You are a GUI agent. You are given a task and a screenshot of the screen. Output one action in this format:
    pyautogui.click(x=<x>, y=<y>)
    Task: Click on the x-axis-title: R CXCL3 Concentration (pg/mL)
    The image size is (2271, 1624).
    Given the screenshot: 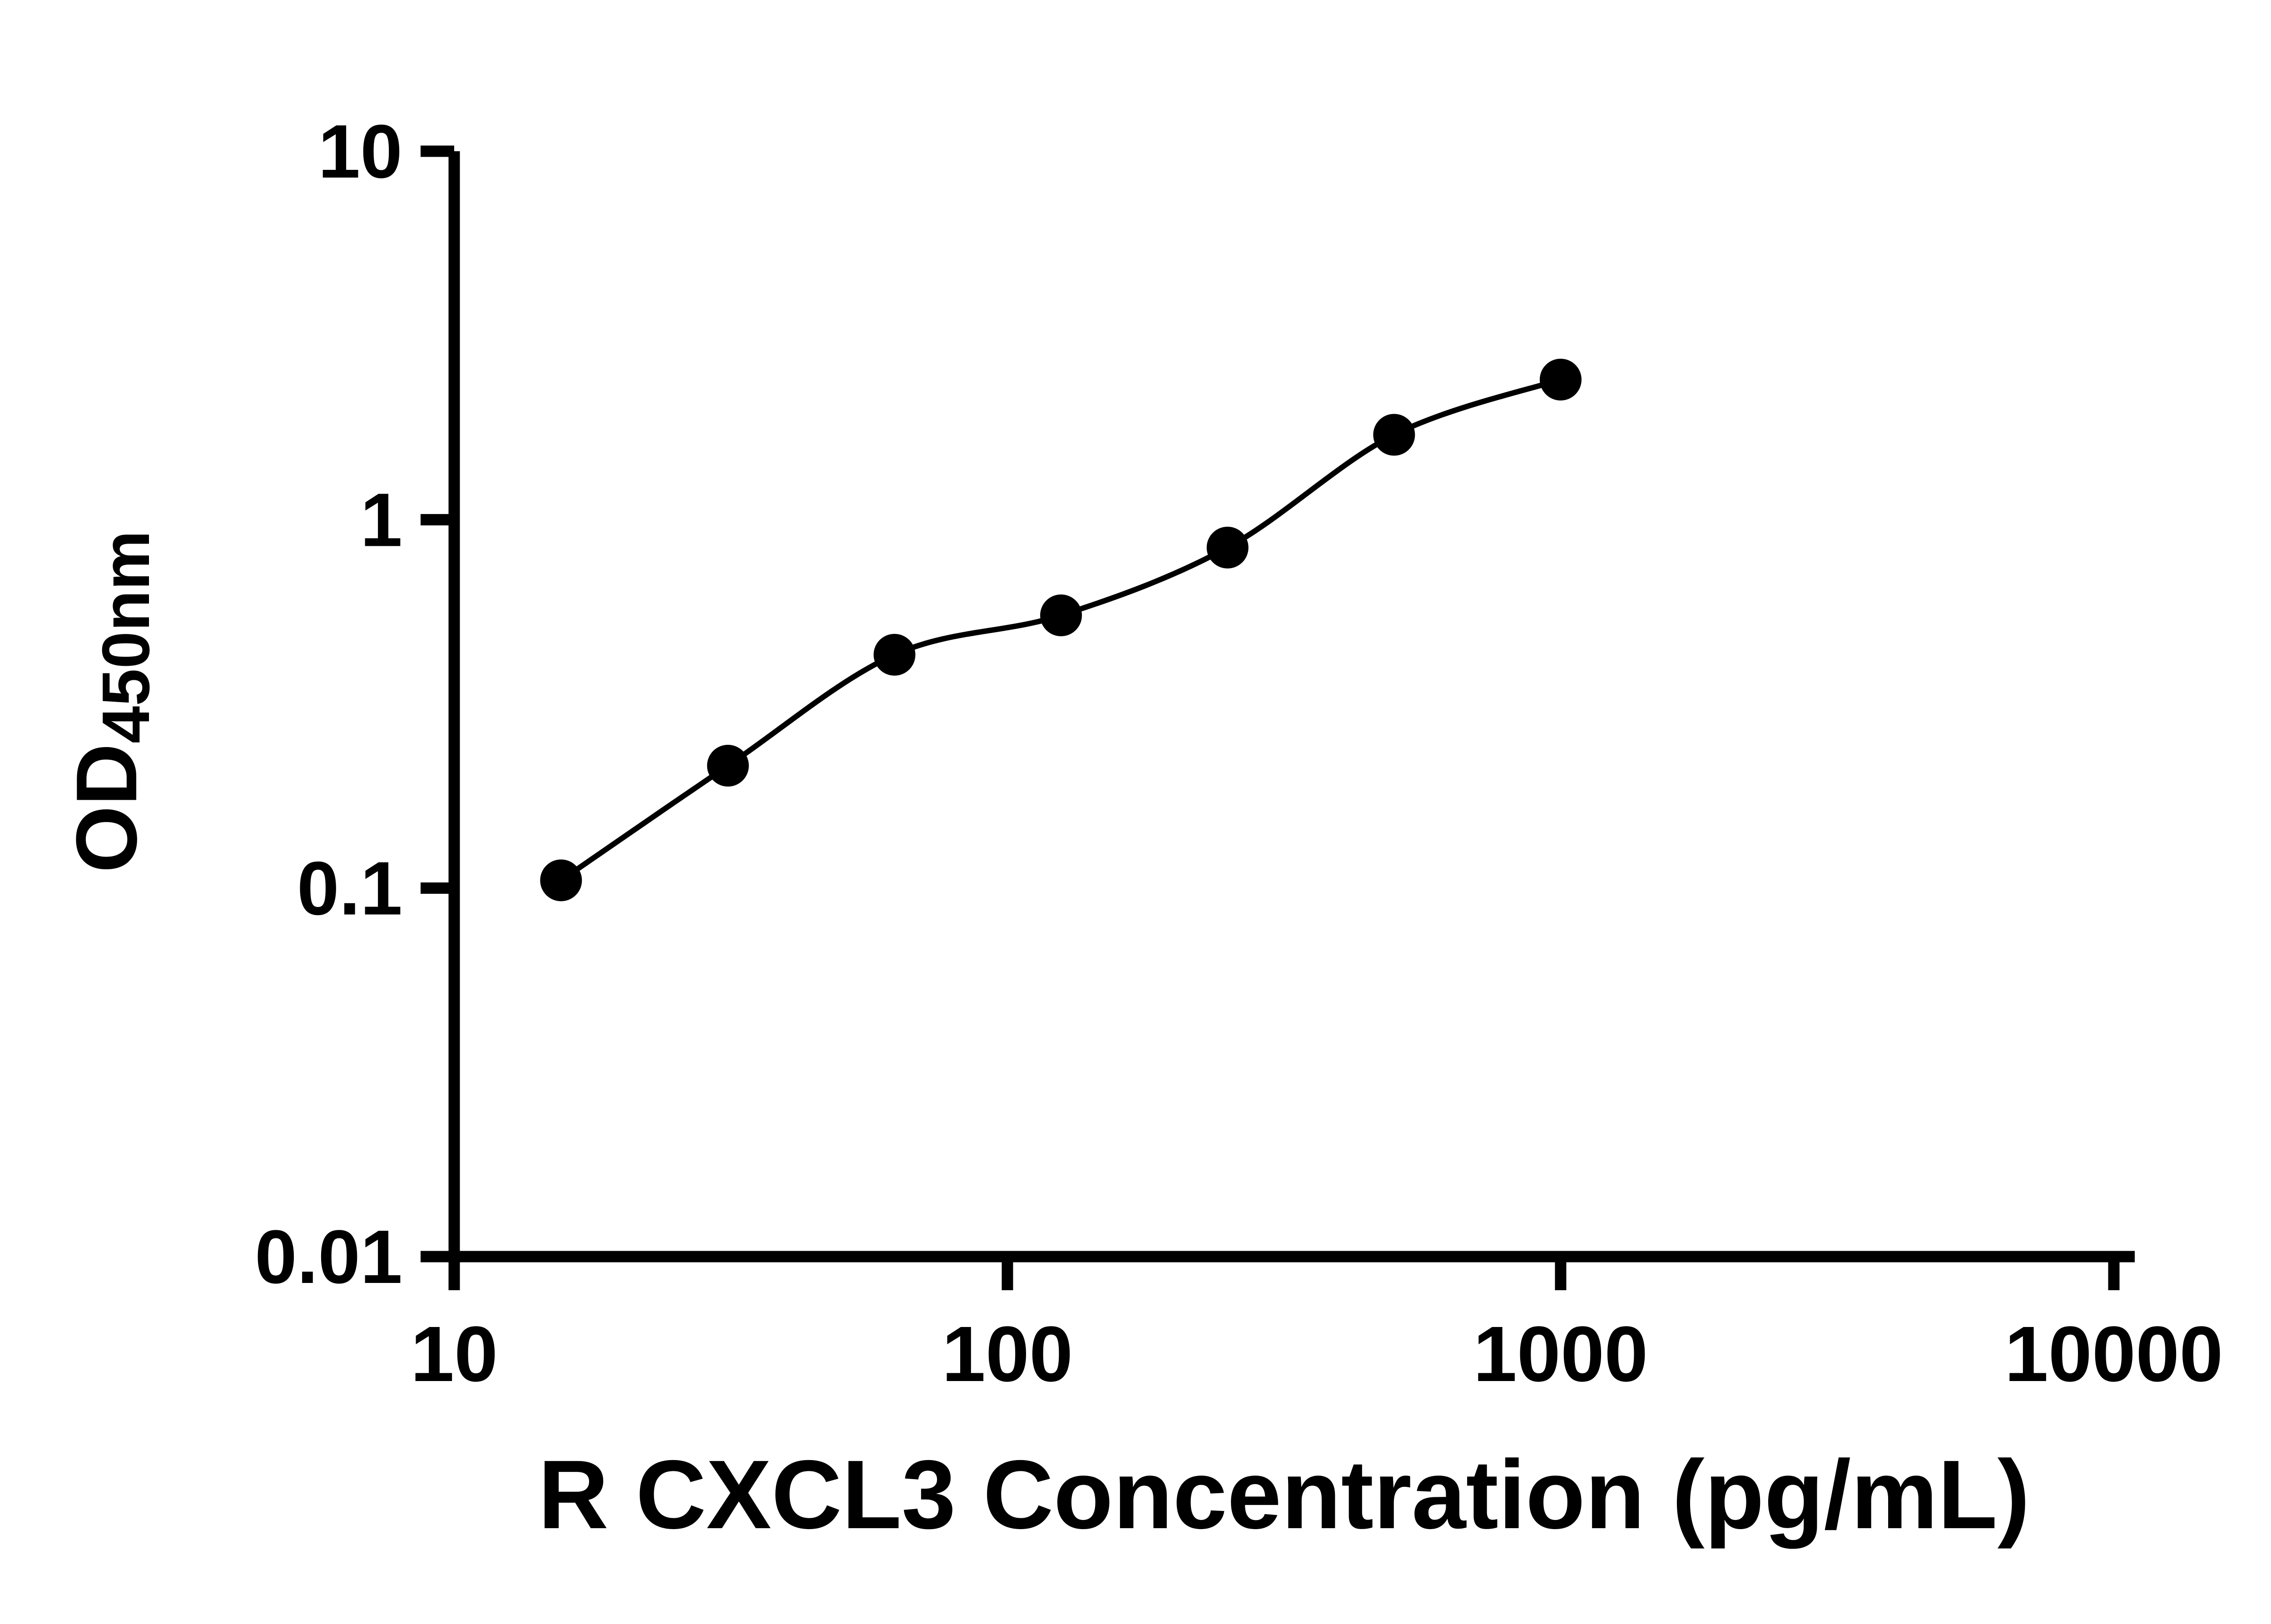 What is the action you would take?
    pyautogui.click(x=1284, y=1494)
    